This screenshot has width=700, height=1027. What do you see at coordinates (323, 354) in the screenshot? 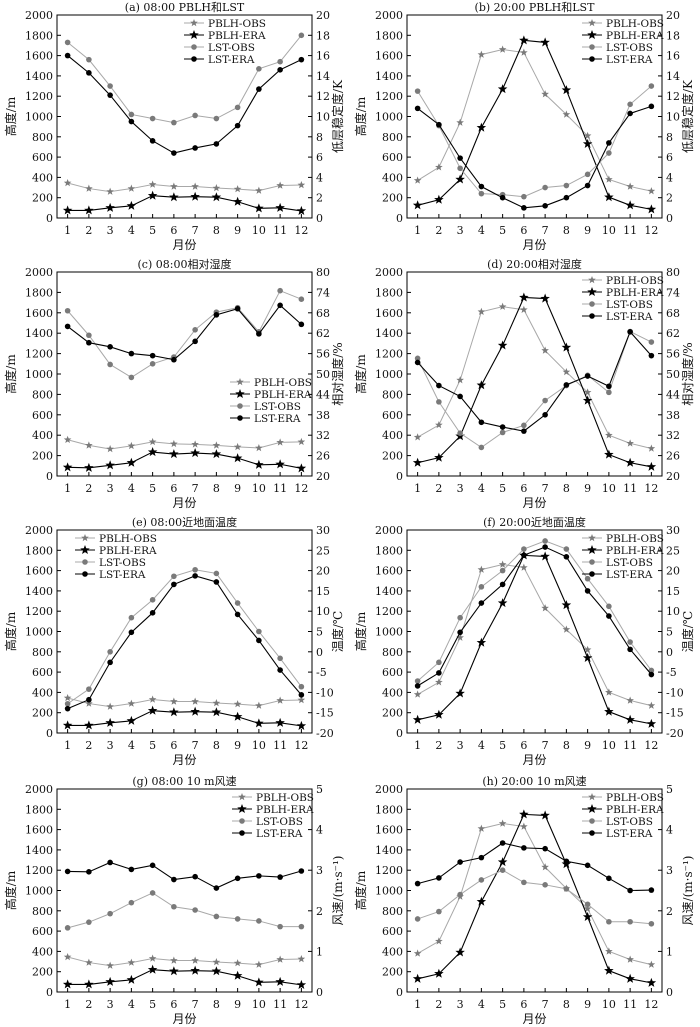
I see `y-right-tick-label: 56` at bounding box center [323, 354].